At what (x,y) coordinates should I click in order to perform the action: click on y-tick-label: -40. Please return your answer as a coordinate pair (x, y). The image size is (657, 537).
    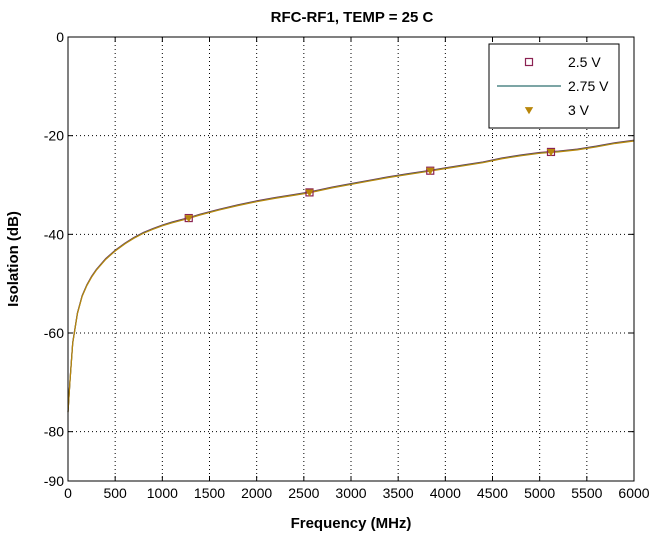
    Looking at the image, I should click on (54, 234).